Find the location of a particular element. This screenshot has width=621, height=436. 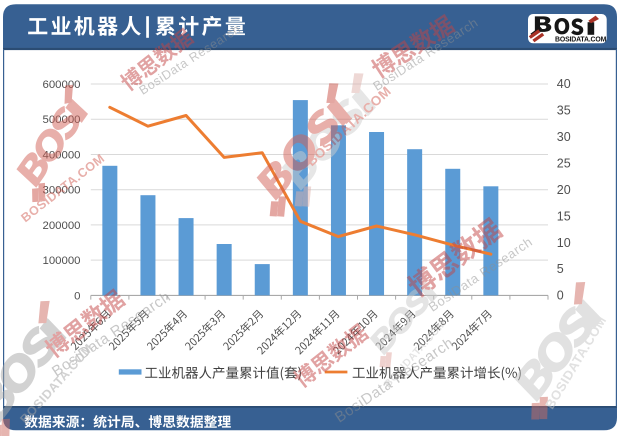

svg-text: 200000 is located at coordinates (61, 226).